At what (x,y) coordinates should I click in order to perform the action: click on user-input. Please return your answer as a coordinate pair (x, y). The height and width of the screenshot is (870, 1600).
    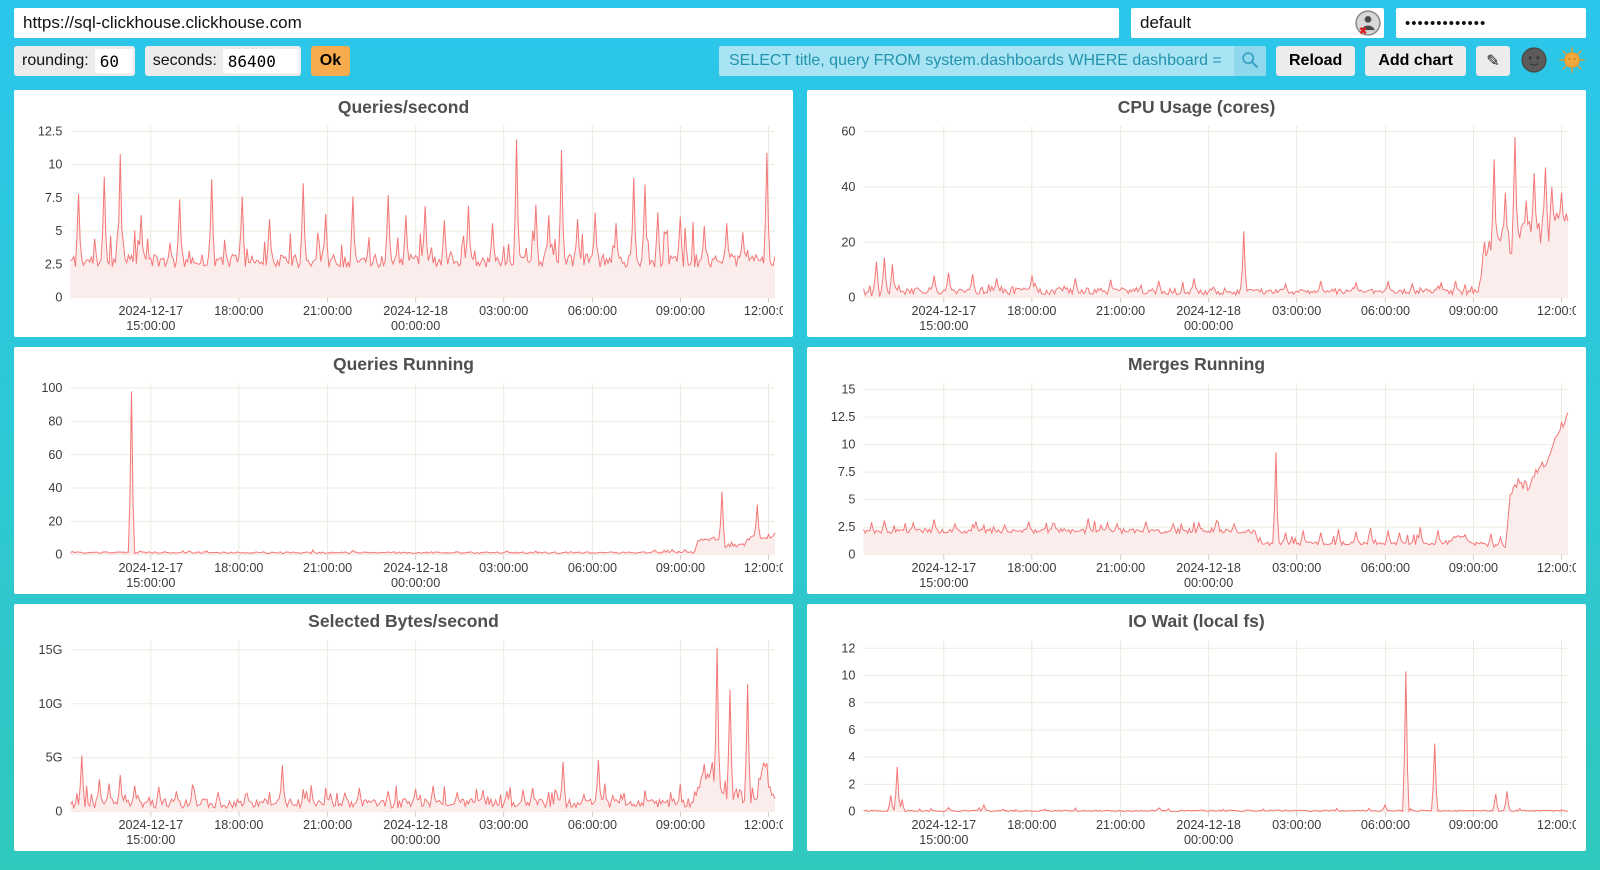
    Looking at the image, I should click on (1257, 23).